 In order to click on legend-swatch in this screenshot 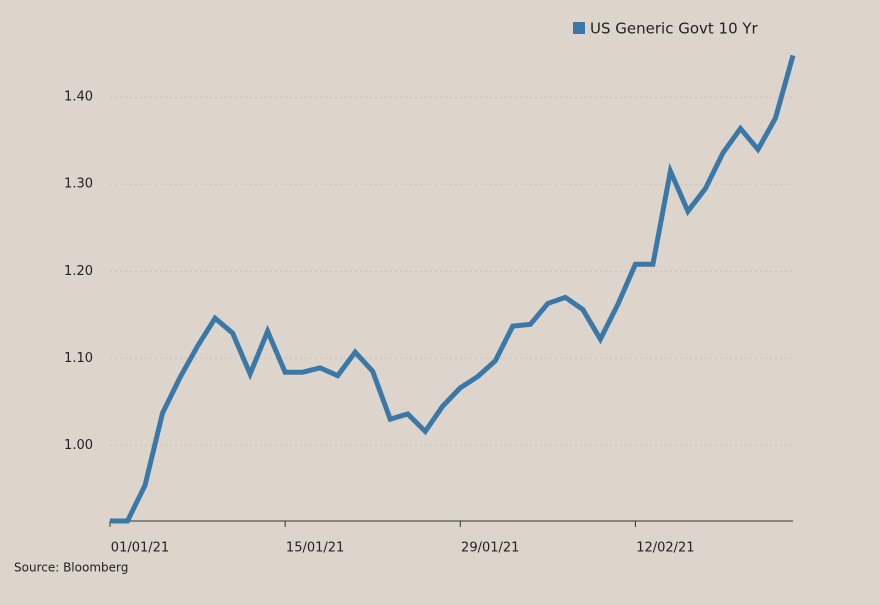, I will do `click(579, 28)`.